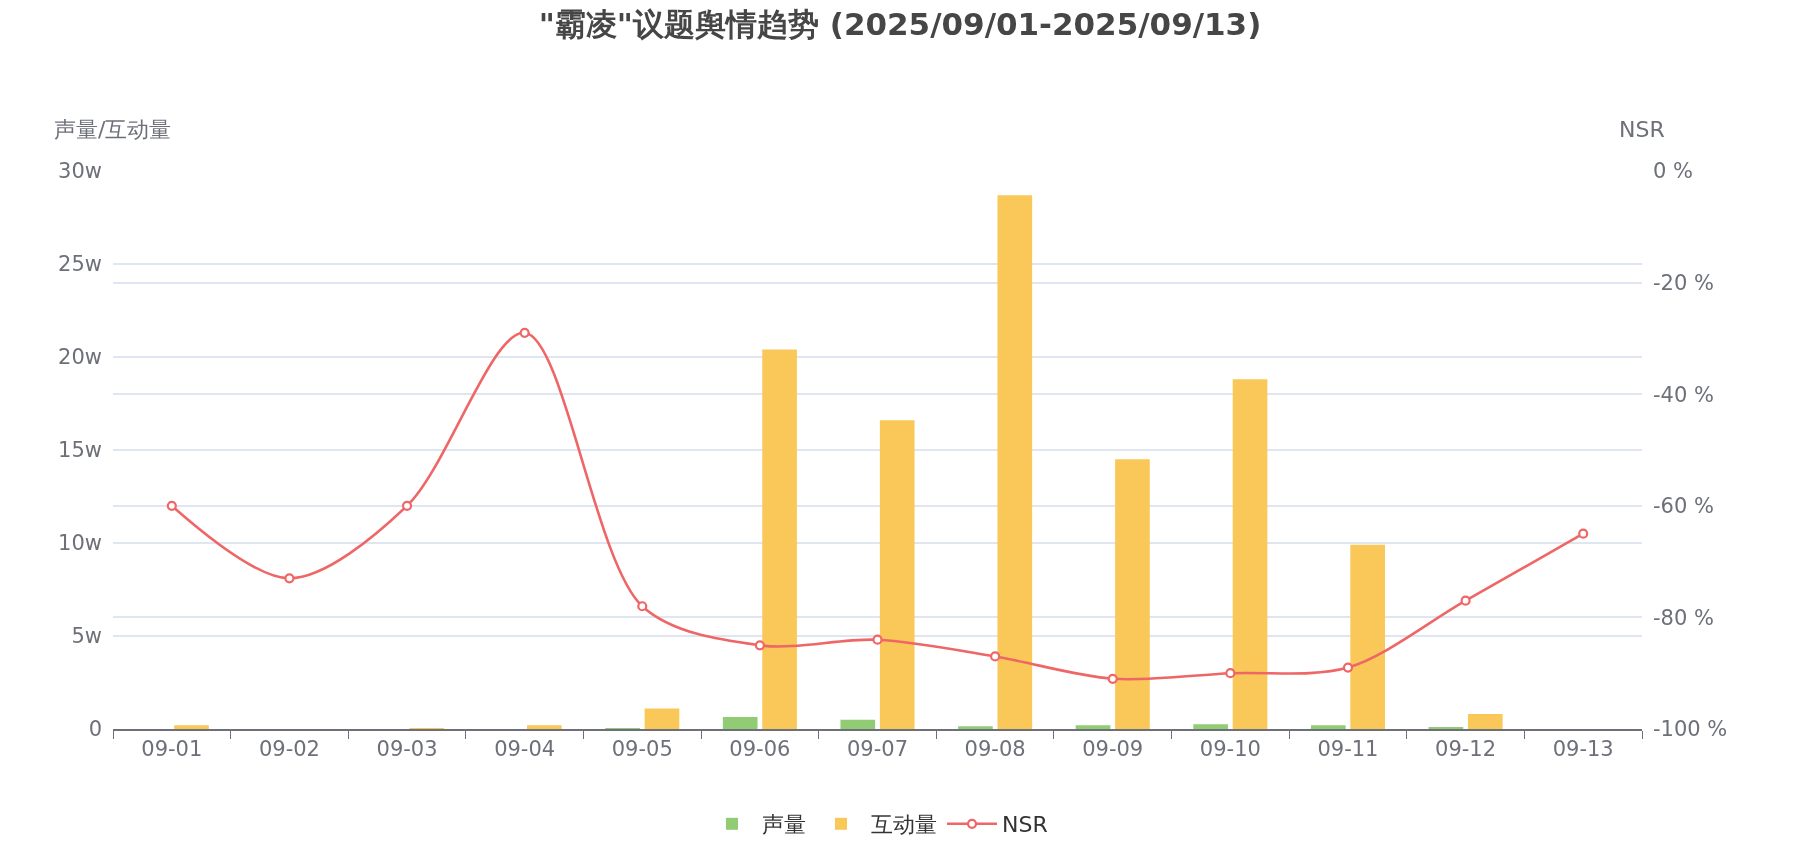 This screenshot has width=1800, height=852. I want to click on x-tick-label: 09-03, so click(407, 748).